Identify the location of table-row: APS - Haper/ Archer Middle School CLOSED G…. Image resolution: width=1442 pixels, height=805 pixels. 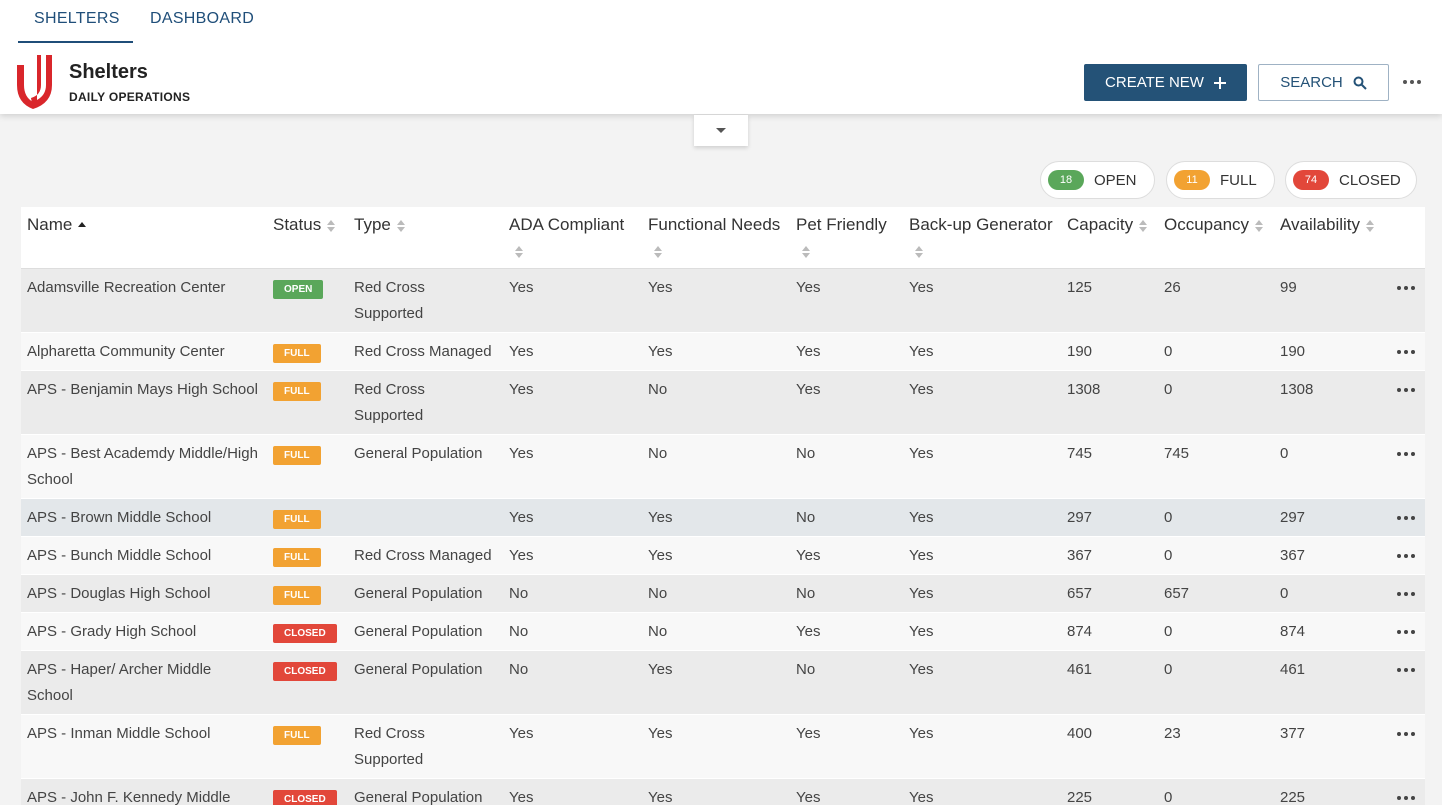
(723, 682).